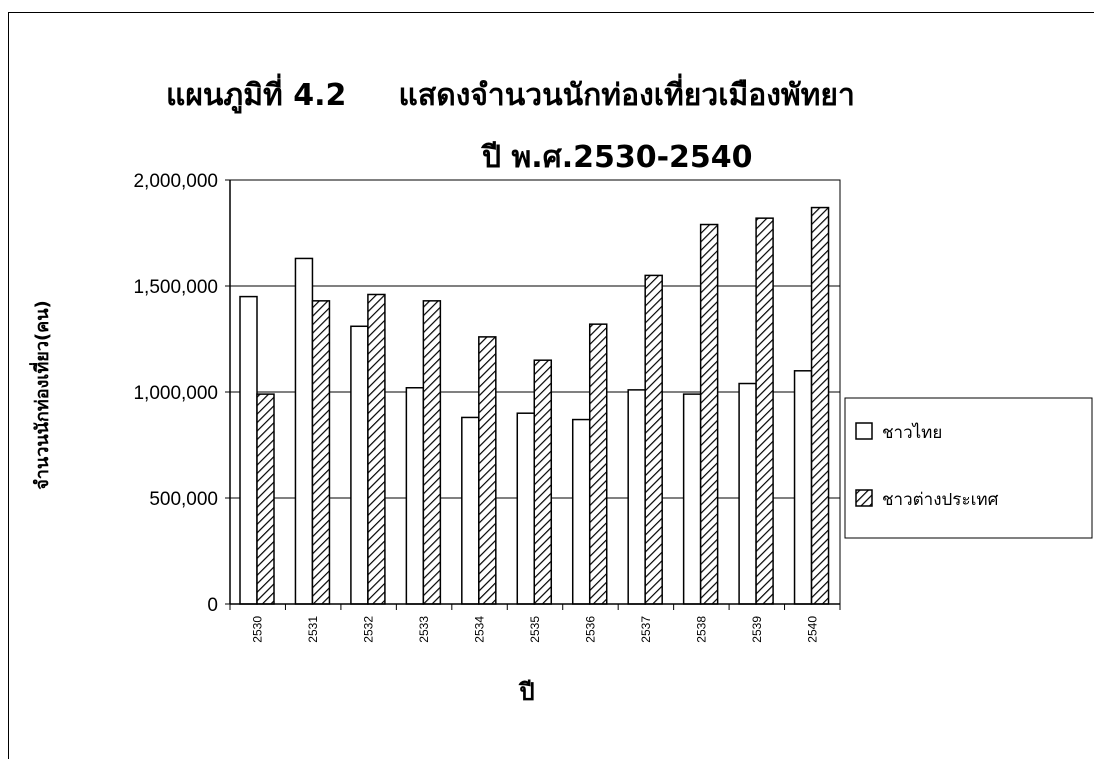 This screenshot has width=1094, height=759. Describe the element at coordinates (646, 629) in the screenshot. I see `x-tick-label: 2537` at that location.